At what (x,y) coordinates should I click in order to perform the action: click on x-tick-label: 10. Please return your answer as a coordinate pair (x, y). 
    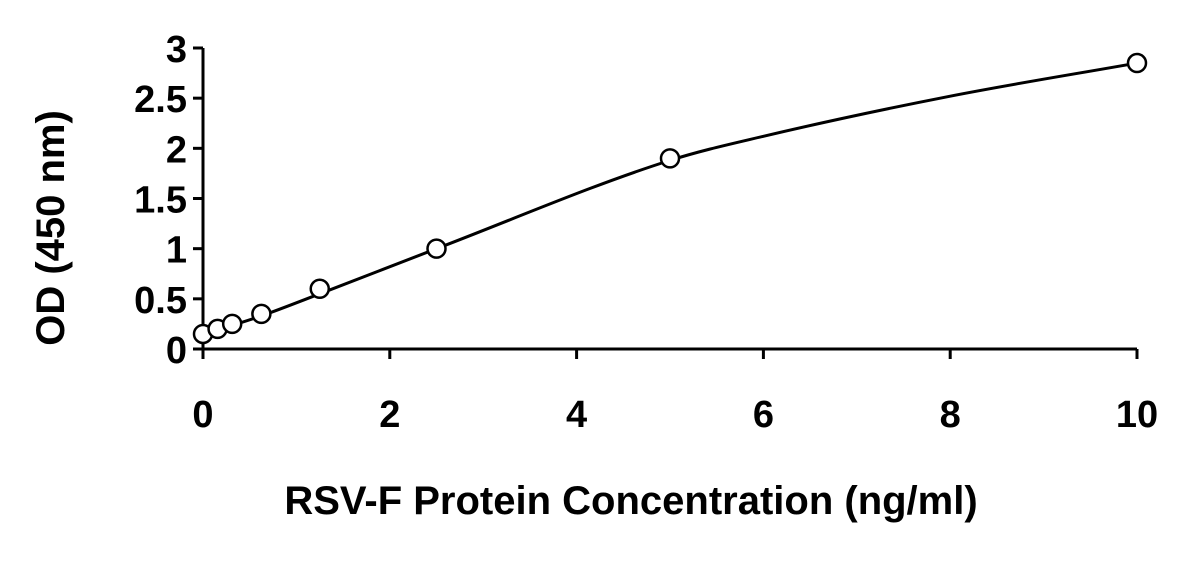
    Looking at the image, I should click on (1137, 415).